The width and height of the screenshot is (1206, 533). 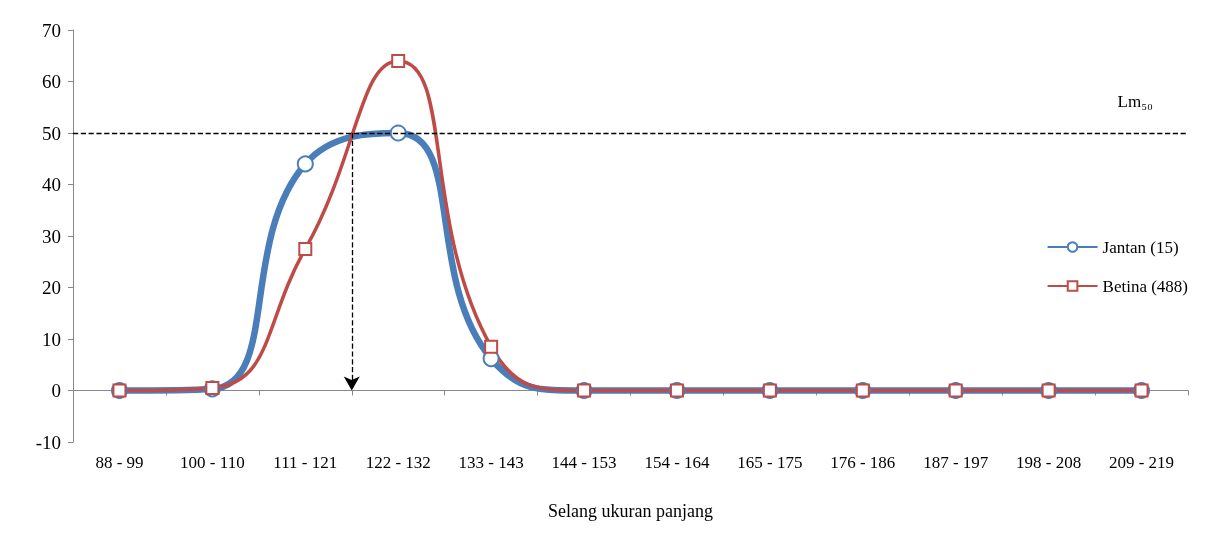 I want to click on y-tick-label: 0, so click(x=56, y=390).